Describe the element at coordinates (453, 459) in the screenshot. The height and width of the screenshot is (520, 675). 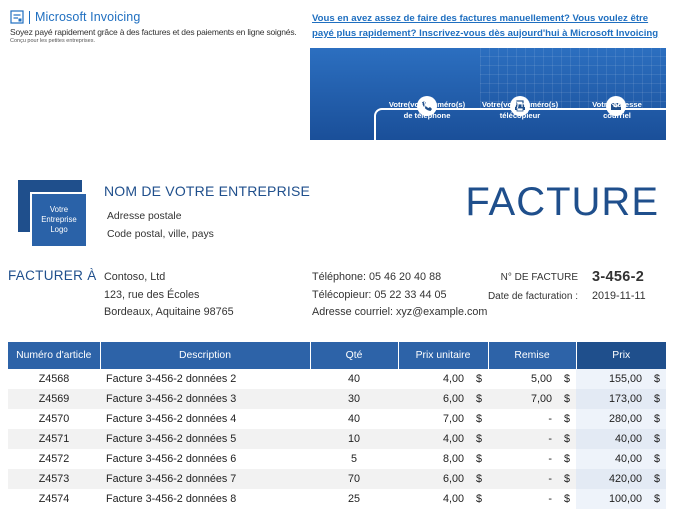
I see `cell-unit-price: 8,00` at that location.